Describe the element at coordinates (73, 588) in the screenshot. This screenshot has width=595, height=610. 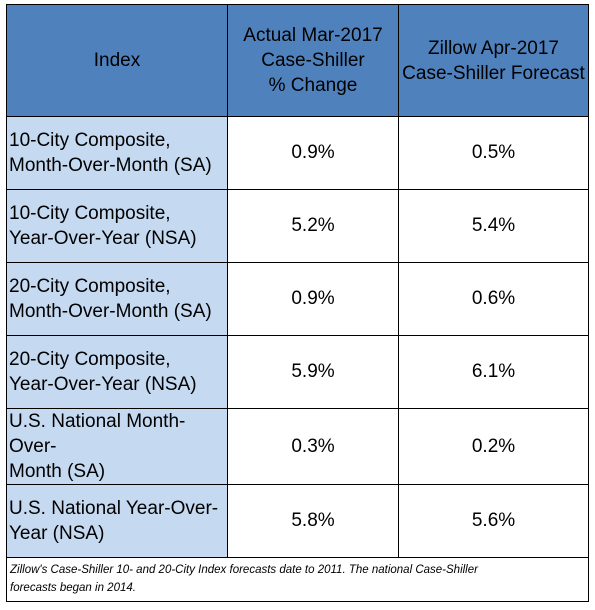
I see `footnote-line: forecasts began in 2014.` at that location.